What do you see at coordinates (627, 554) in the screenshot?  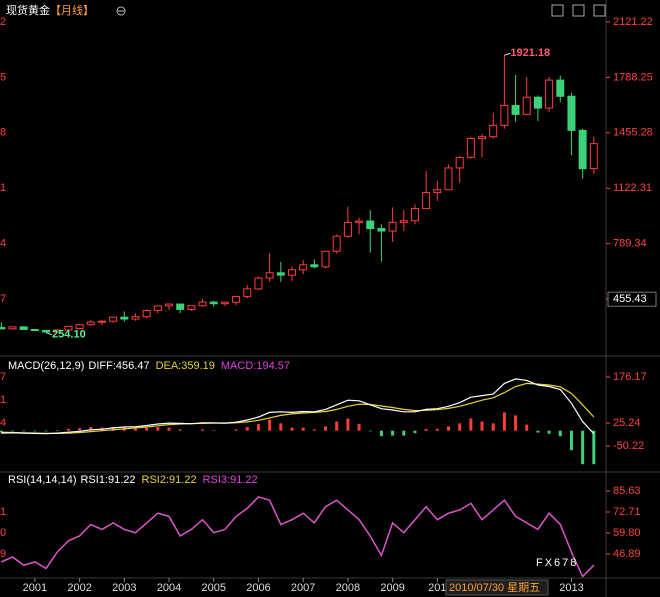 I see `y-tick-label: 46.89` at bounding box center [627, 554].